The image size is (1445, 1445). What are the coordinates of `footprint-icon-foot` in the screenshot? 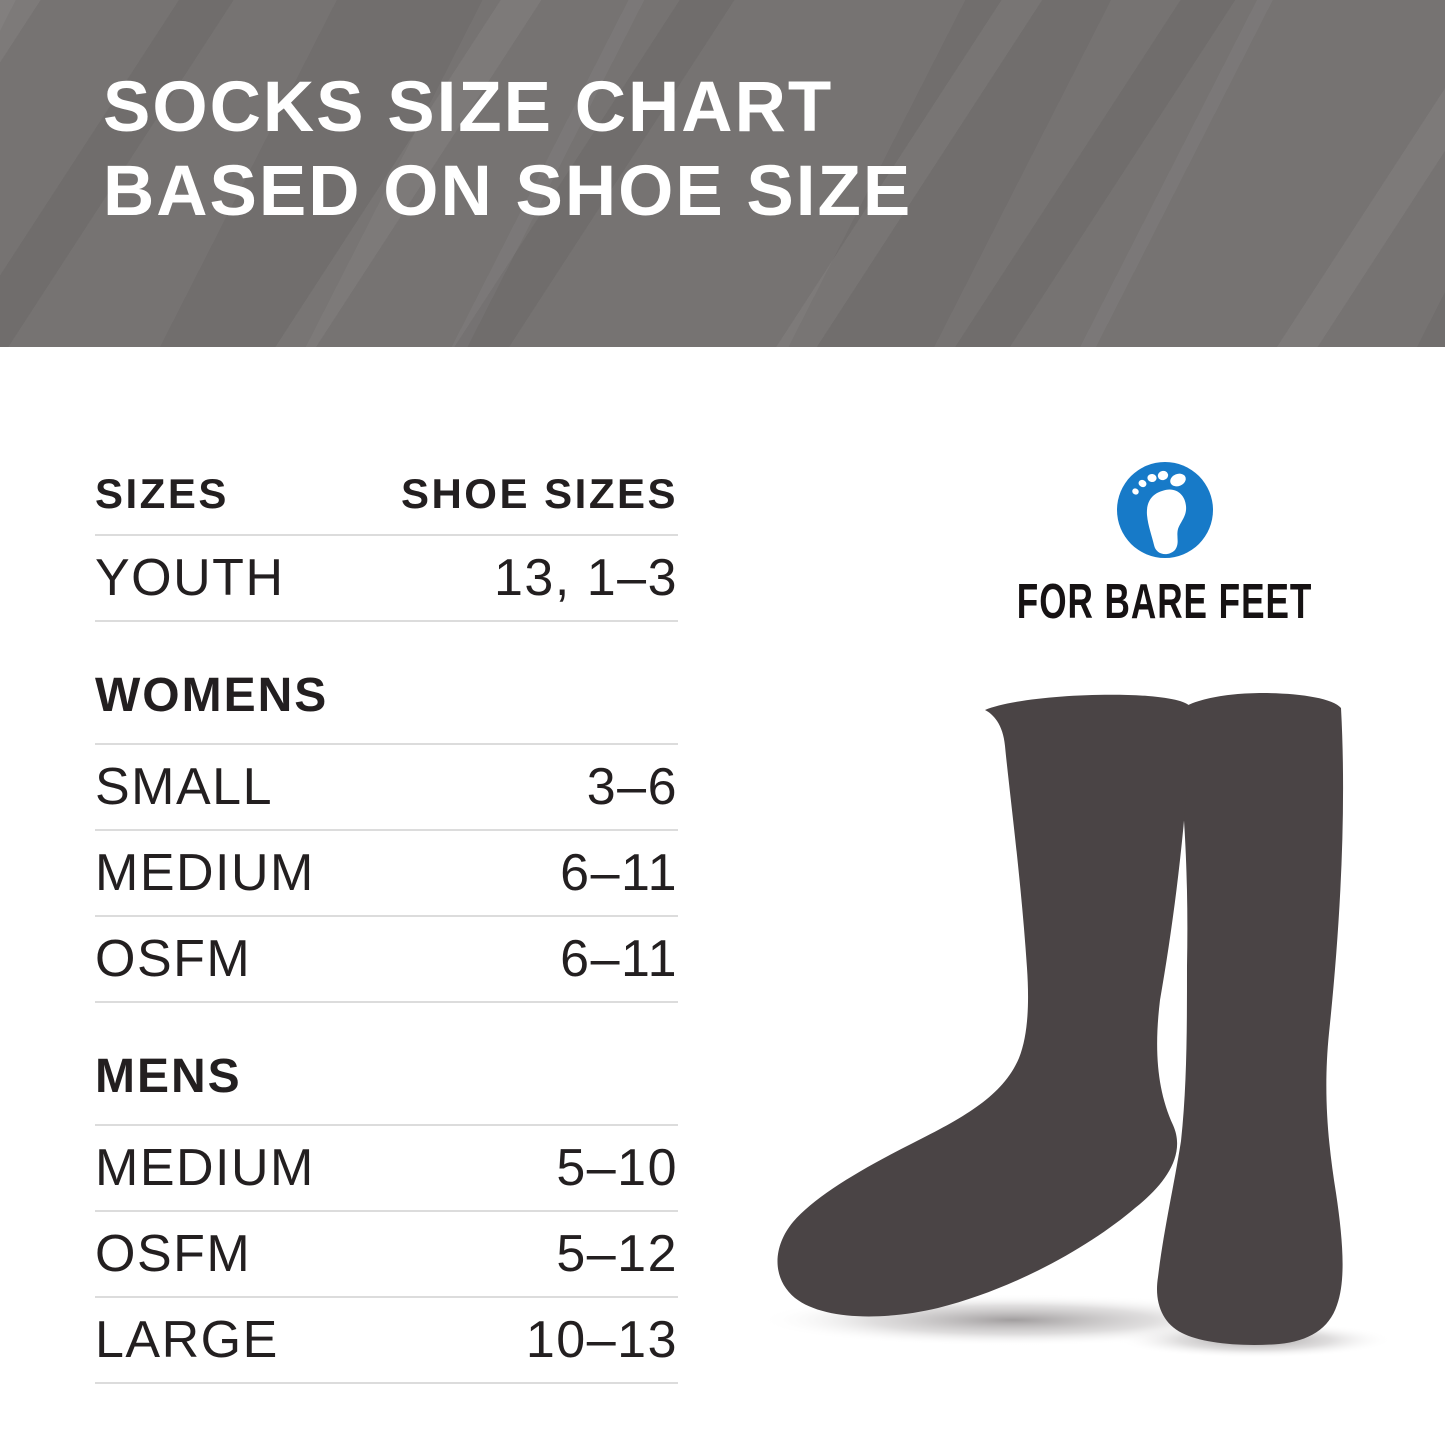 It's located at (1159, 512).